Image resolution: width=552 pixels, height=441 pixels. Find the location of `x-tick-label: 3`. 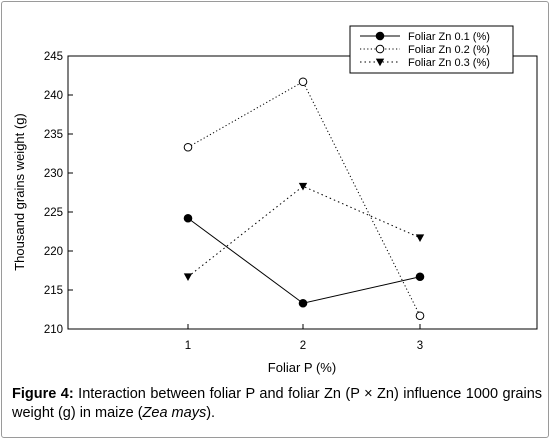

x-tick-label: 3 is located at coordinates (420, 346).